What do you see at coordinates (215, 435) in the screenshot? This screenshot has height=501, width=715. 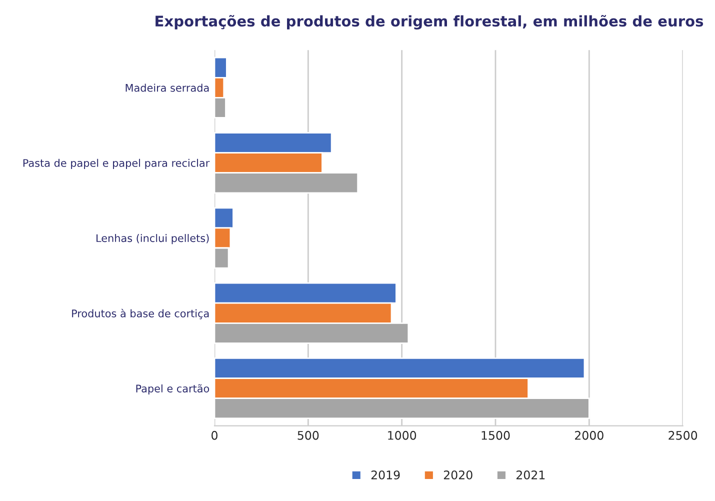 I see `x-tick-label: 0` at bounding box center [215, 435].